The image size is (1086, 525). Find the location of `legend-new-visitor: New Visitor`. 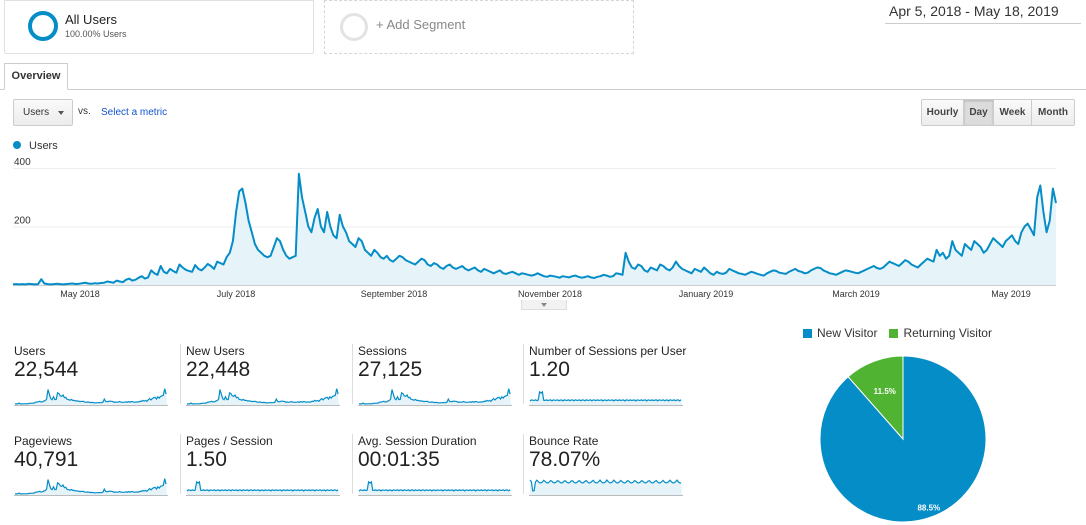

legend-new-visitor: New Visitor is located at coordinates (840, 333).